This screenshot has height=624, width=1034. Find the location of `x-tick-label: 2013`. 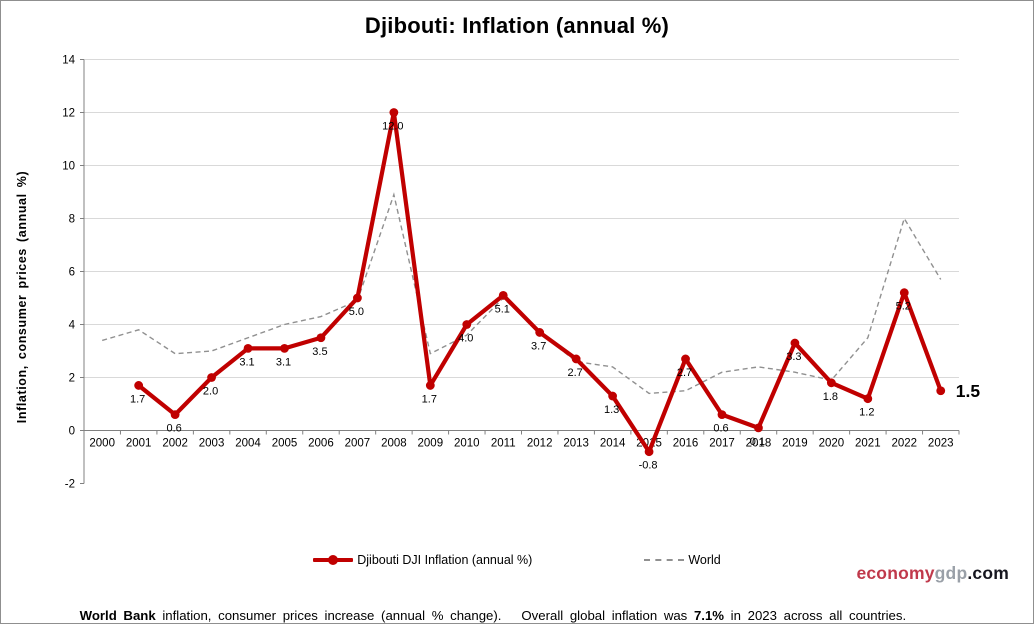

x-tick-label: 2013 is located at coordinates (576, 444).